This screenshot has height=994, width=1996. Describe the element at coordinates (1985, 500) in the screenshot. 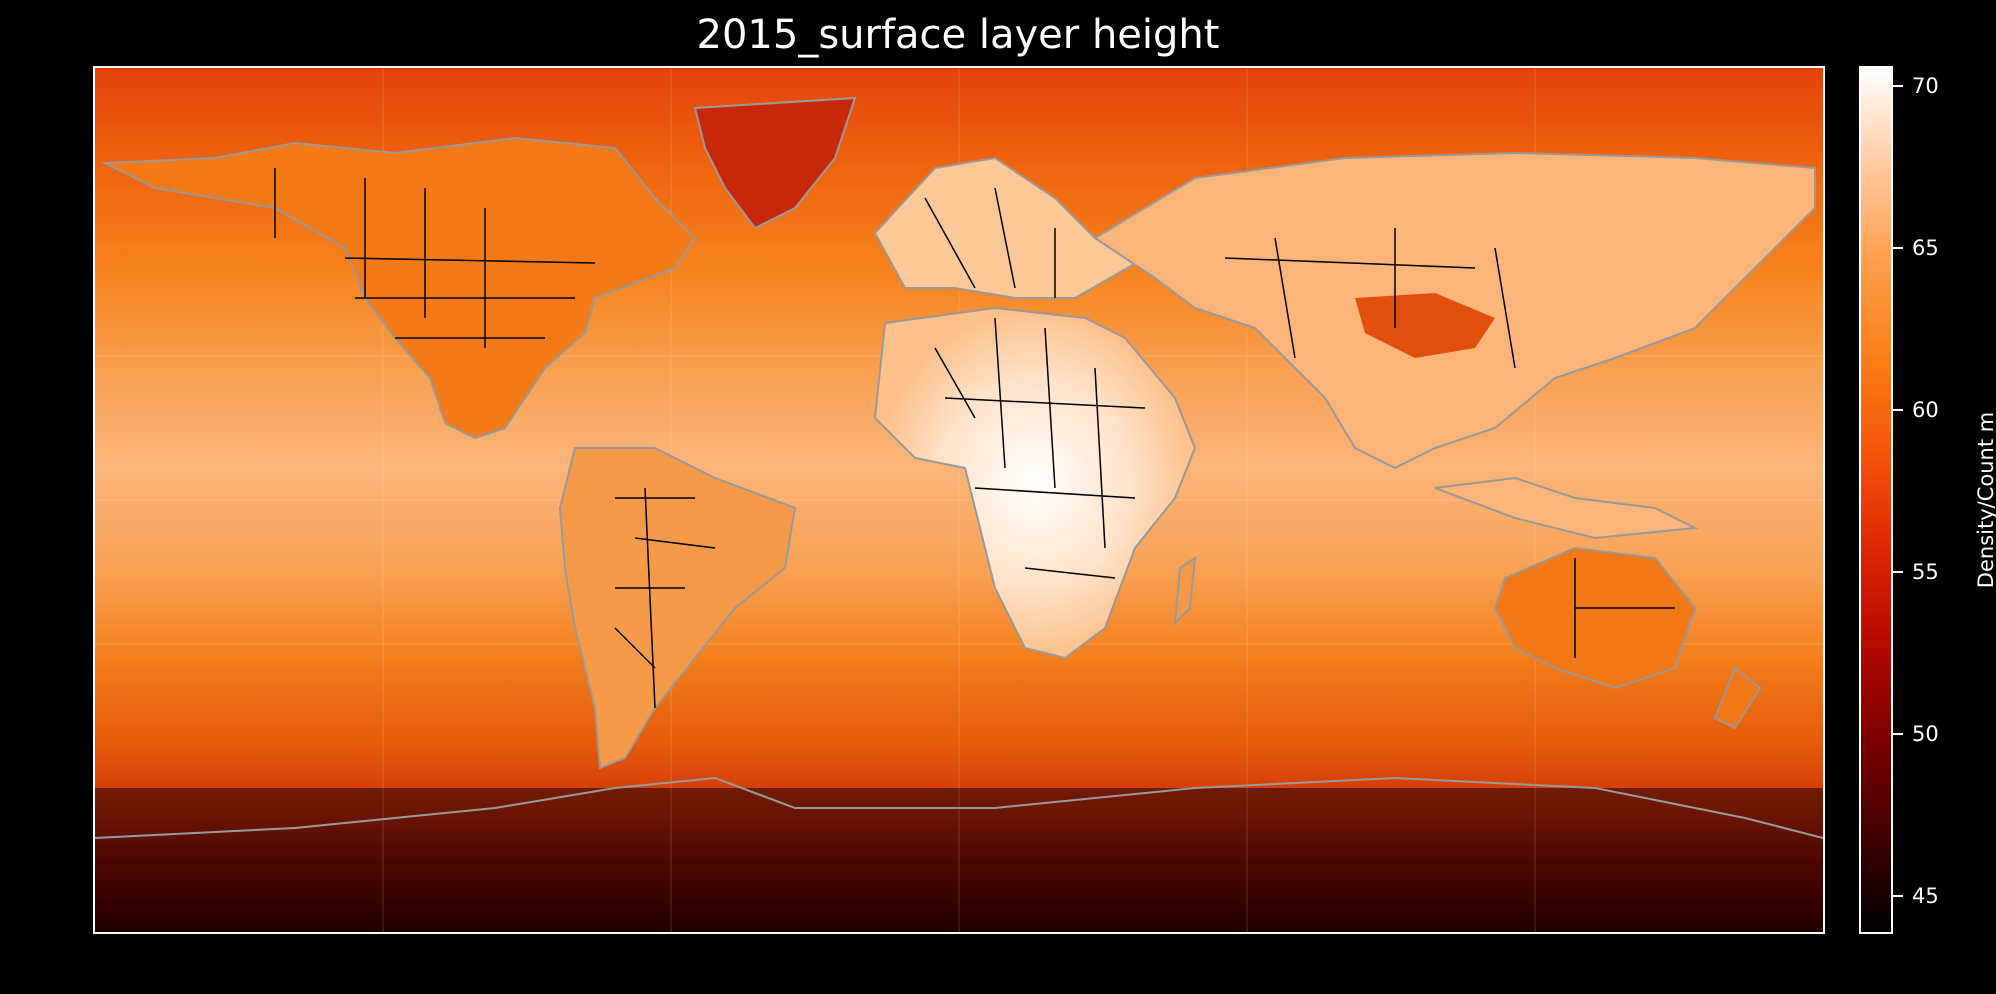

I see `colorbar-label: Density/Count m` at that location.